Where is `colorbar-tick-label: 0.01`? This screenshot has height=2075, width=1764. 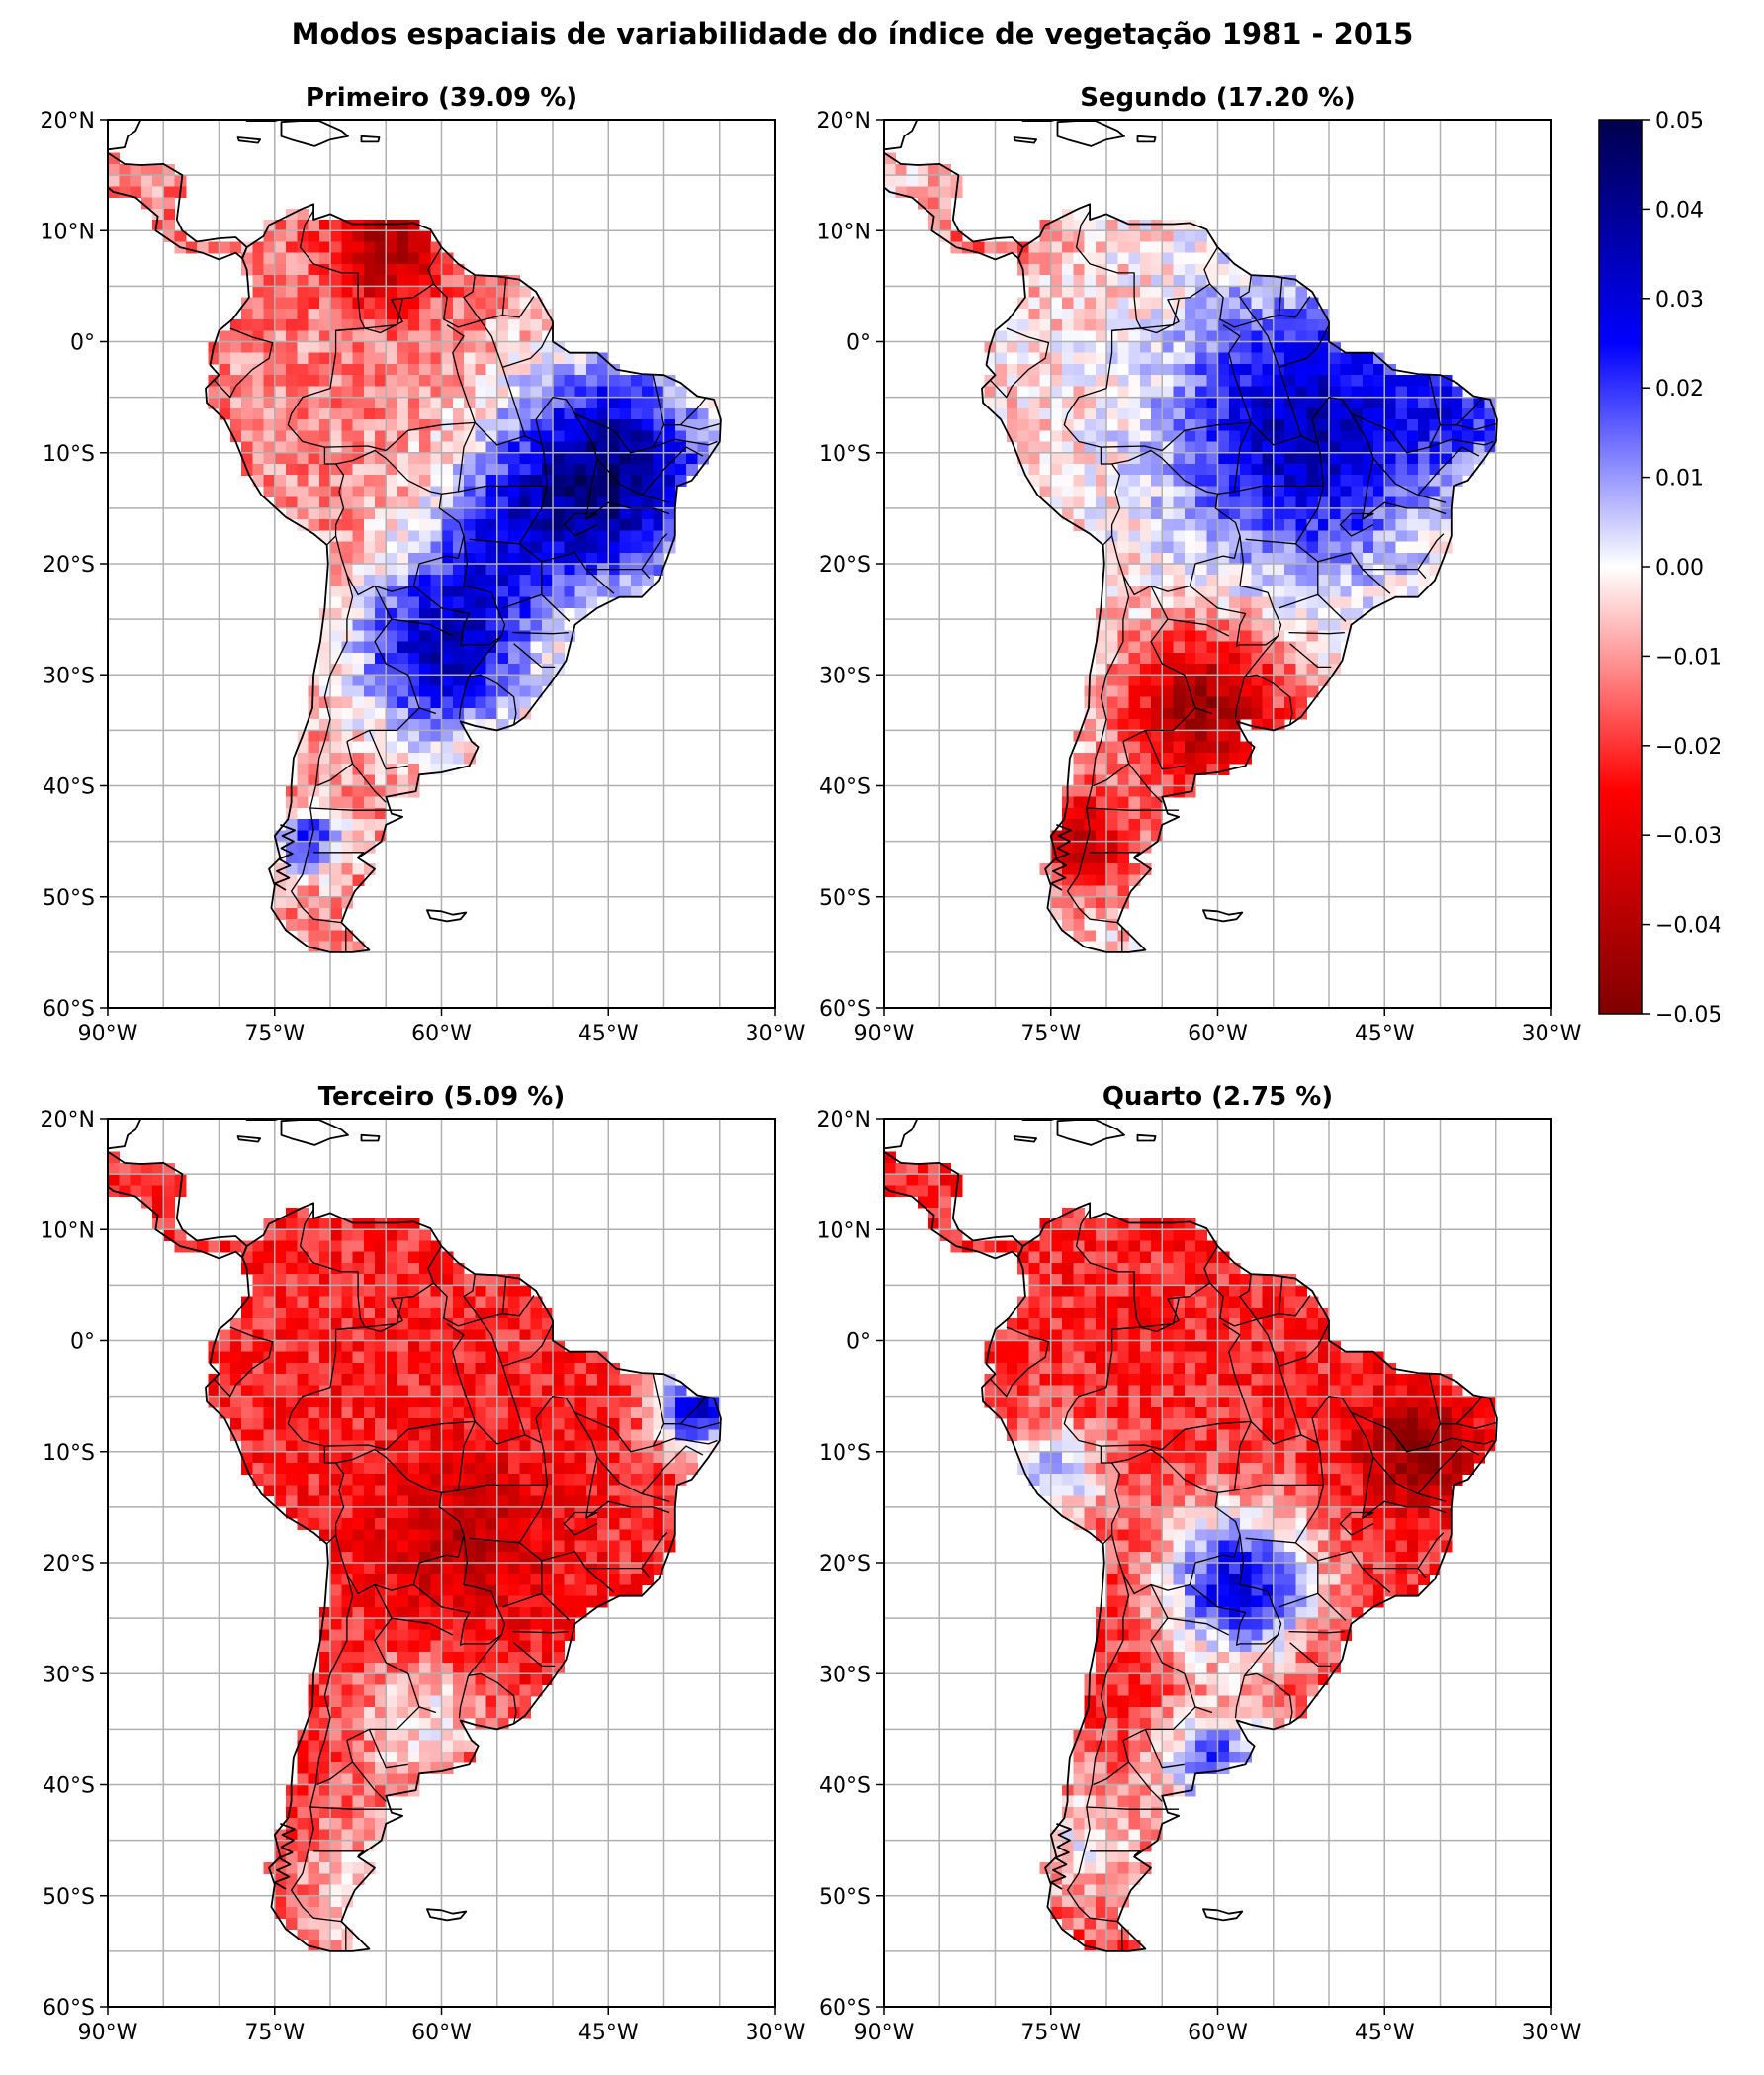
colorbar-tick-label: 0.01 is located at coordinates (1679, 479).